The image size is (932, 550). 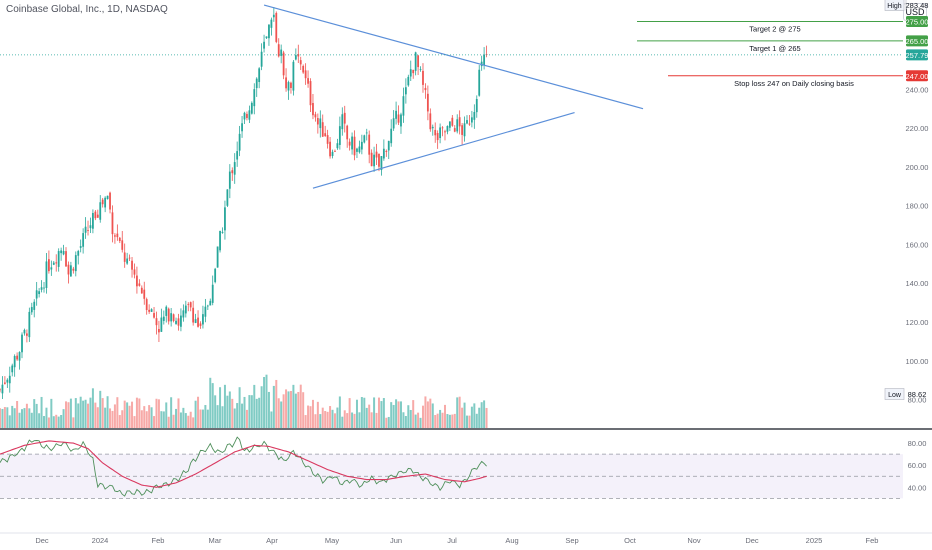 I want to click on lower-trendline, so click(x=443, y=150).